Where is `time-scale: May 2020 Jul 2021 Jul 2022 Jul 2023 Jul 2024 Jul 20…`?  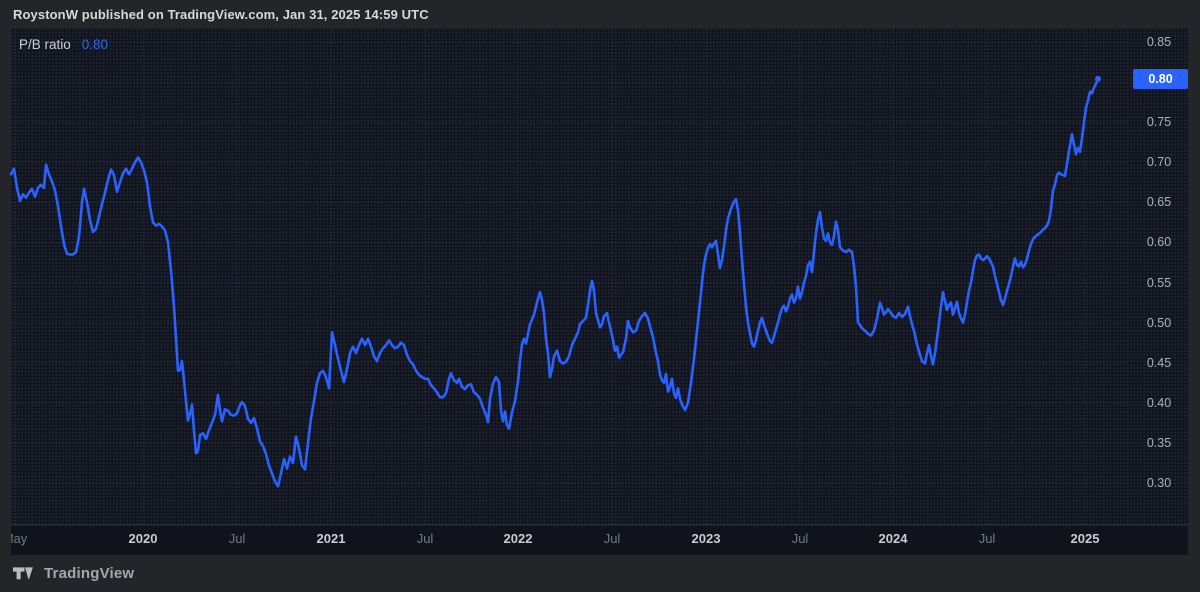
time-scale: May 2020 Jul 2021 Jul 2022 Jul 2023 Jul 2024 Jul 20… is located at coordinates (599, 539).